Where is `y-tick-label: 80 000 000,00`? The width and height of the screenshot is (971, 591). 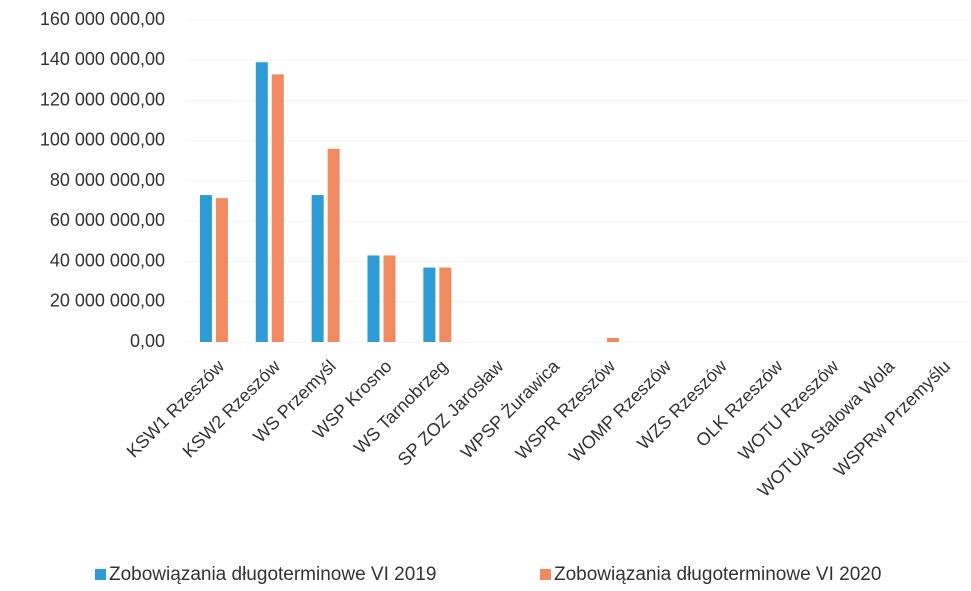
y-tick-label: 80 000 000,00 is located at coordinates (107, 180).